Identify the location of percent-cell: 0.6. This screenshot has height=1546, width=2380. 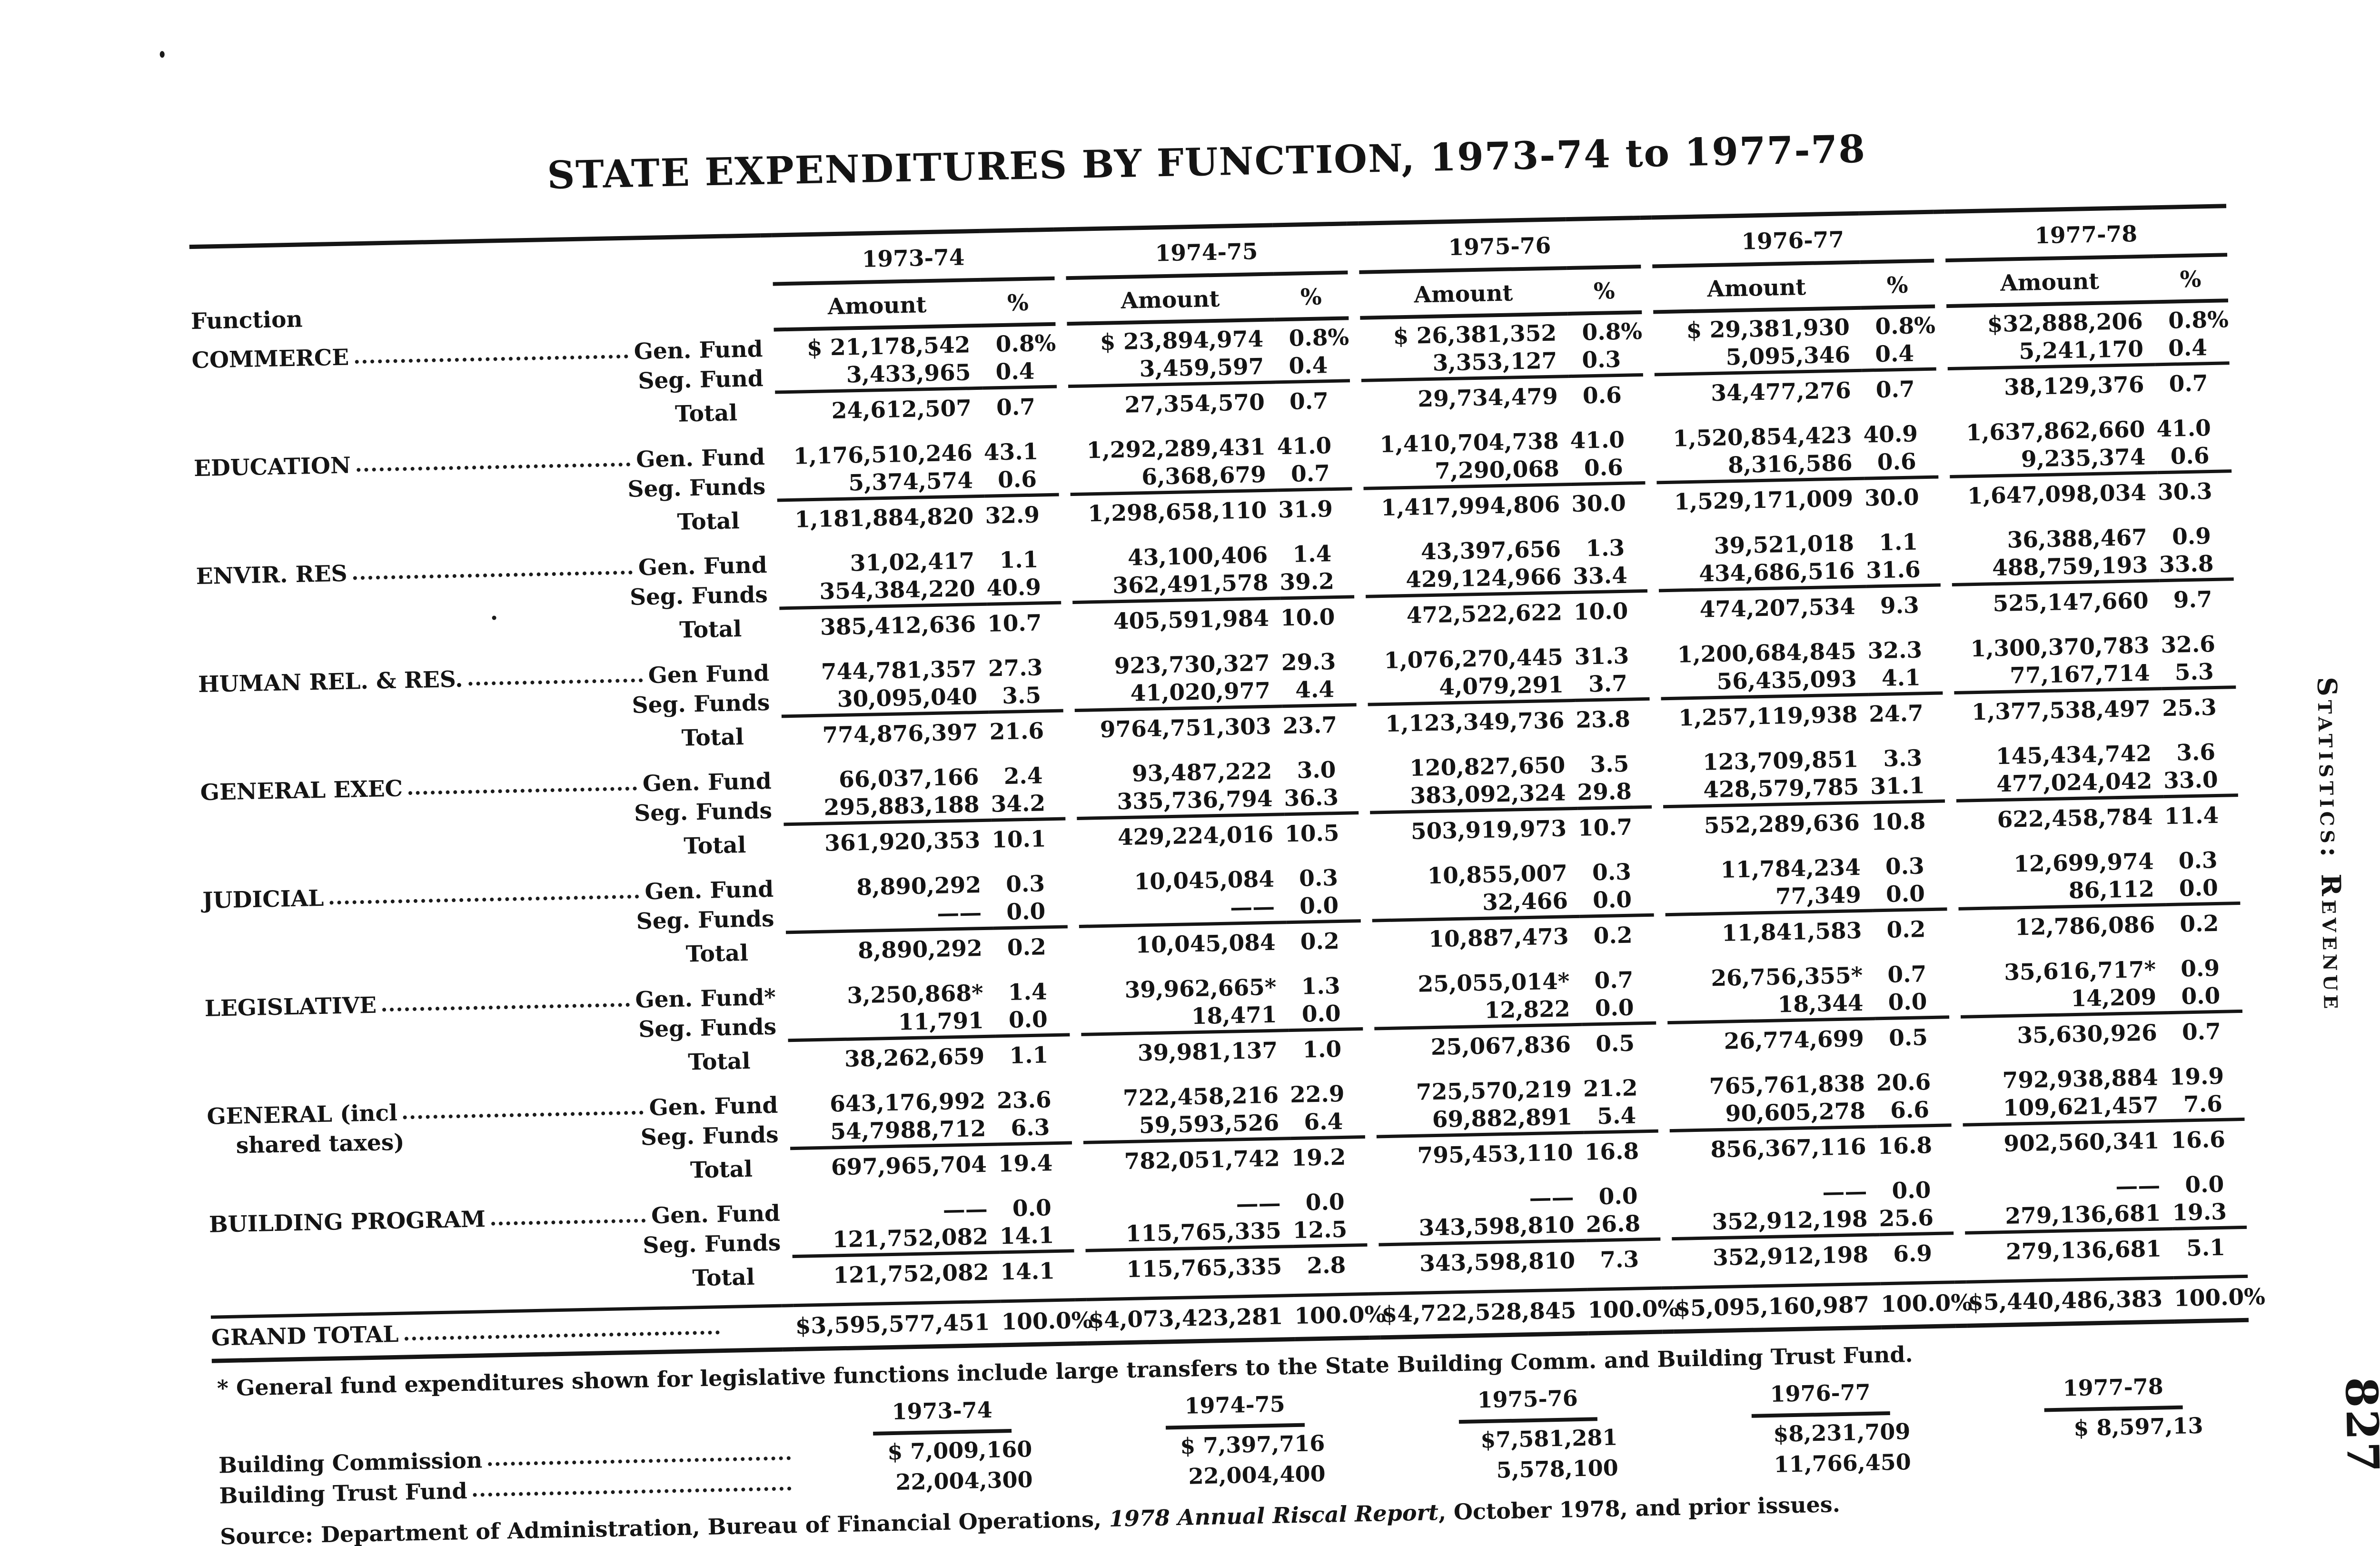
(2194, 457).